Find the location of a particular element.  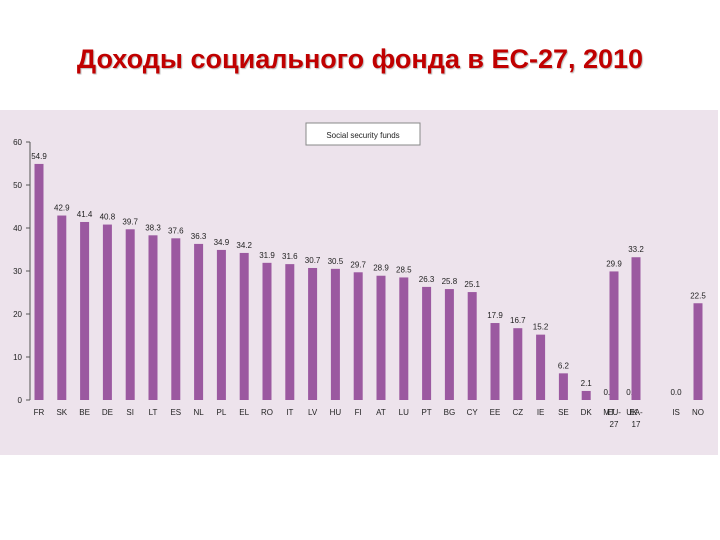

data-label: 30.7 is located at coordinates (313, 260).